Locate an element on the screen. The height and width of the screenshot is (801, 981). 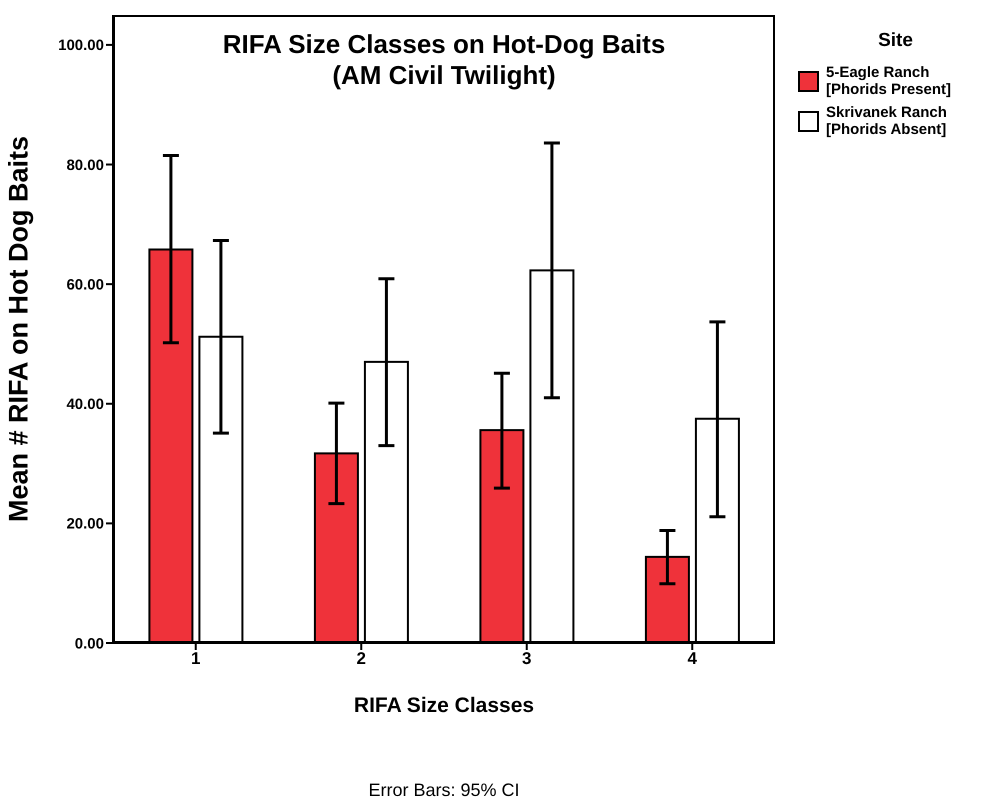
x-tick-label: 1 is located at coordinates (195, 658).